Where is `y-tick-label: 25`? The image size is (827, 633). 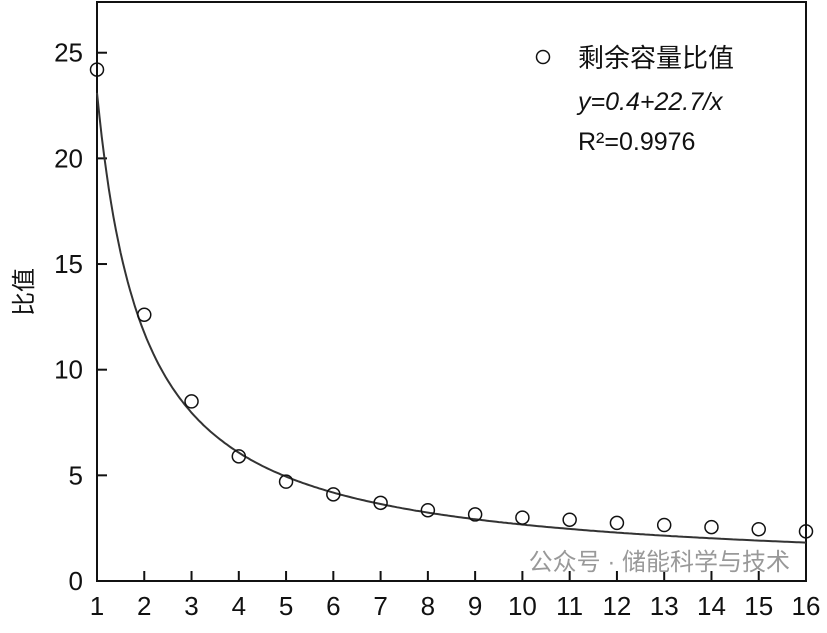
y-tick-label: 25 is located at coordinates (68, 53).